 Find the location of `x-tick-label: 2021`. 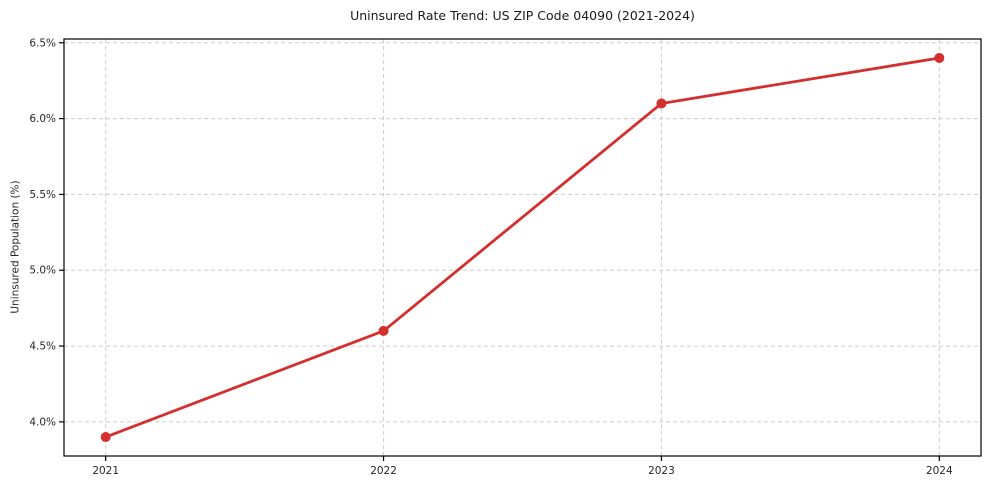

x-tick-label: 2021 is located at coordinates (105, 471).